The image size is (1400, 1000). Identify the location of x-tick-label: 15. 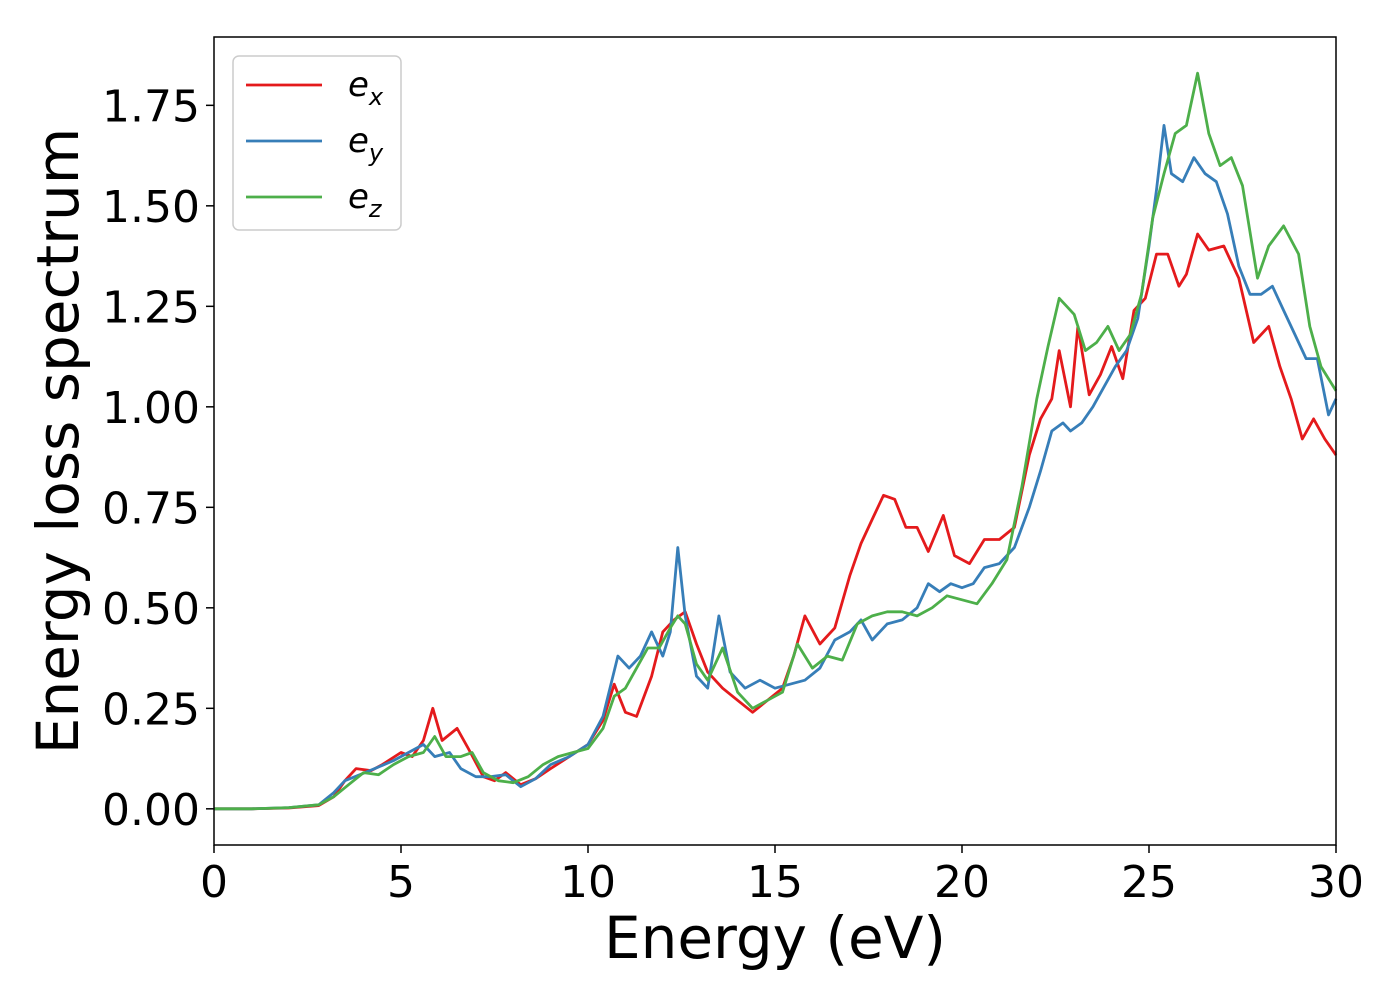
(775, 882).